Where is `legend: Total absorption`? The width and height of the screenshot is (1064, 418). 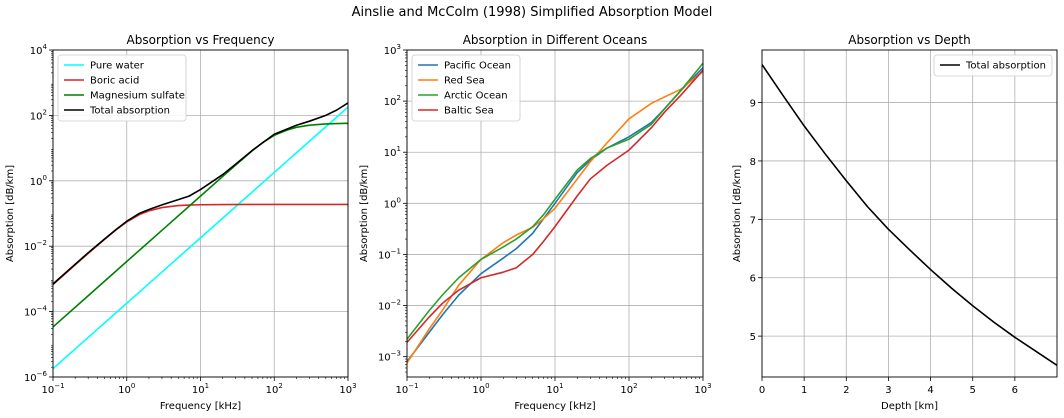 legend: Total absorption is located at coordinates (993, 65).